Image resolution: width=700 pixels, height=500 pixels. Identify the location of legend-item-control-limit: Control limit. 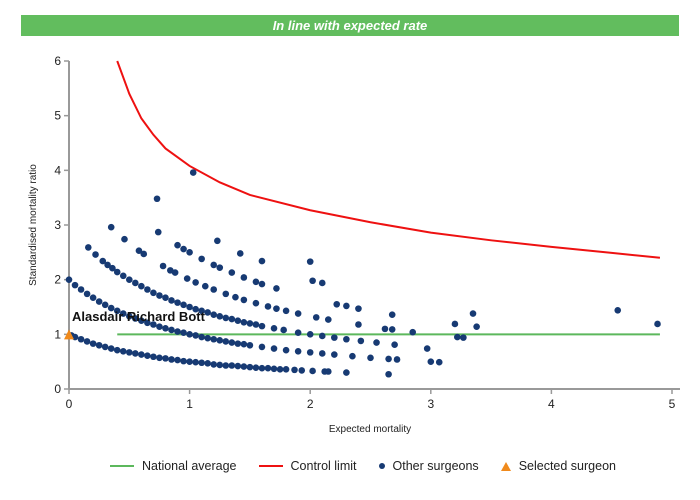
(307, 466).